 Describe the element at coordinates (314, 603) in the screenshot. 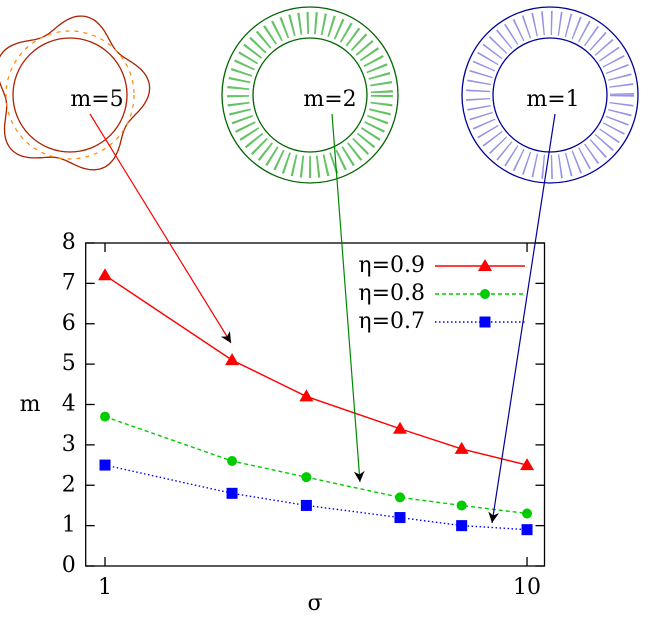

I see `x-axis-label: σ` at that location.